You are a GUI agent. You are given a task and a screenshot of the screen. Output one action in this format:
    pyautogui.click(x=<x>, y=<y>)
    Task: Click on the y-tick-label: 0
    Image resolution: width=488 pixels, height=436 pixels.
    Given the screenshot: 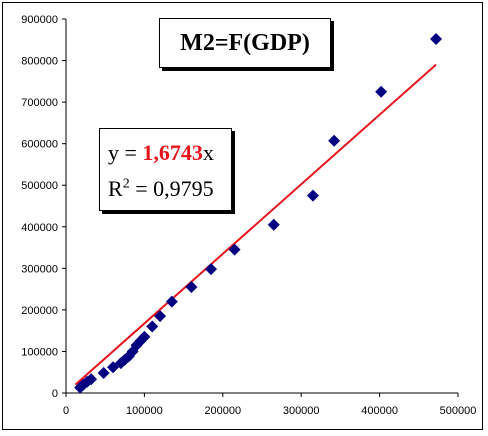 What is the action you would take?
    pyautogui.click(x=55, y=394)
    